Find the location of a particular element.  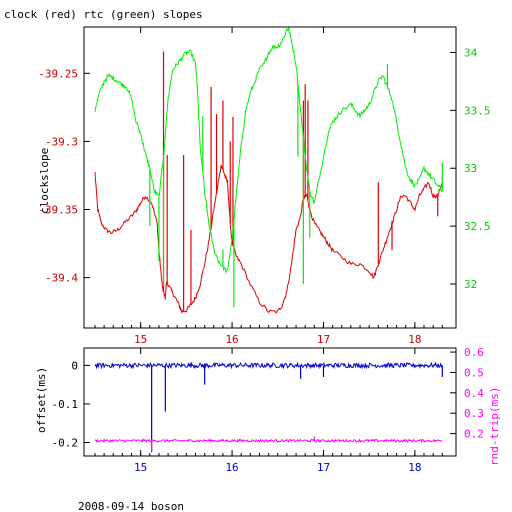

top-y-tick-label: -39.35 is located at coordinates (58, 210).